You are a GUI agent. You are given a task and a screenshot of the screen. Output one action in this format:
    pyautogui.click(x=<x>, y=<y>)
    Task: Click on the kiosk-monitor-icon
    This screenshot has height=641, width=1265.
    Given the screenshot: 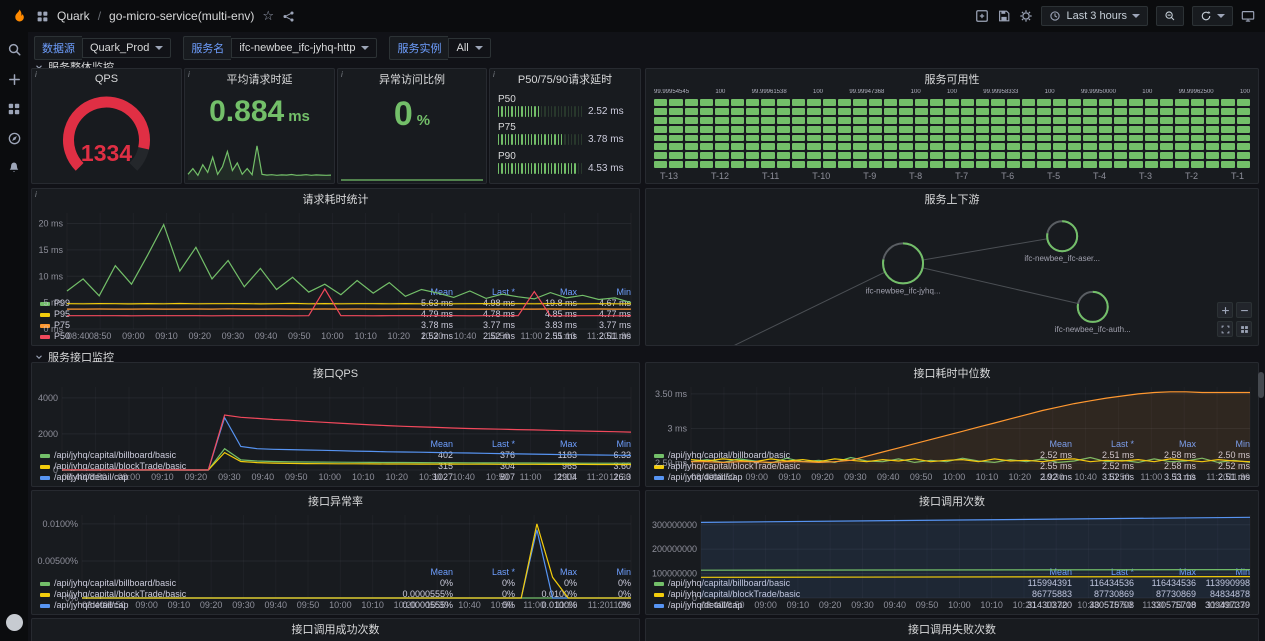 What is the action you would take?
    pyautogui.click(x=1248, y=16)
    